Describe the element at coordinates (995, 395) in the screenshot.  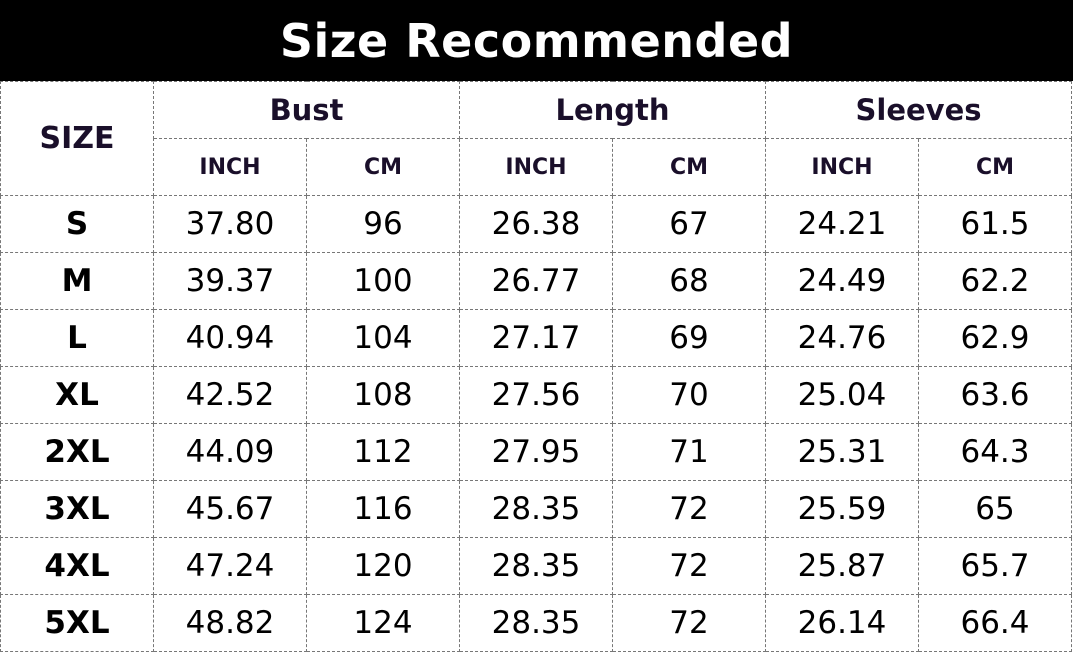
I see `table-cell: 63.6` at that location.